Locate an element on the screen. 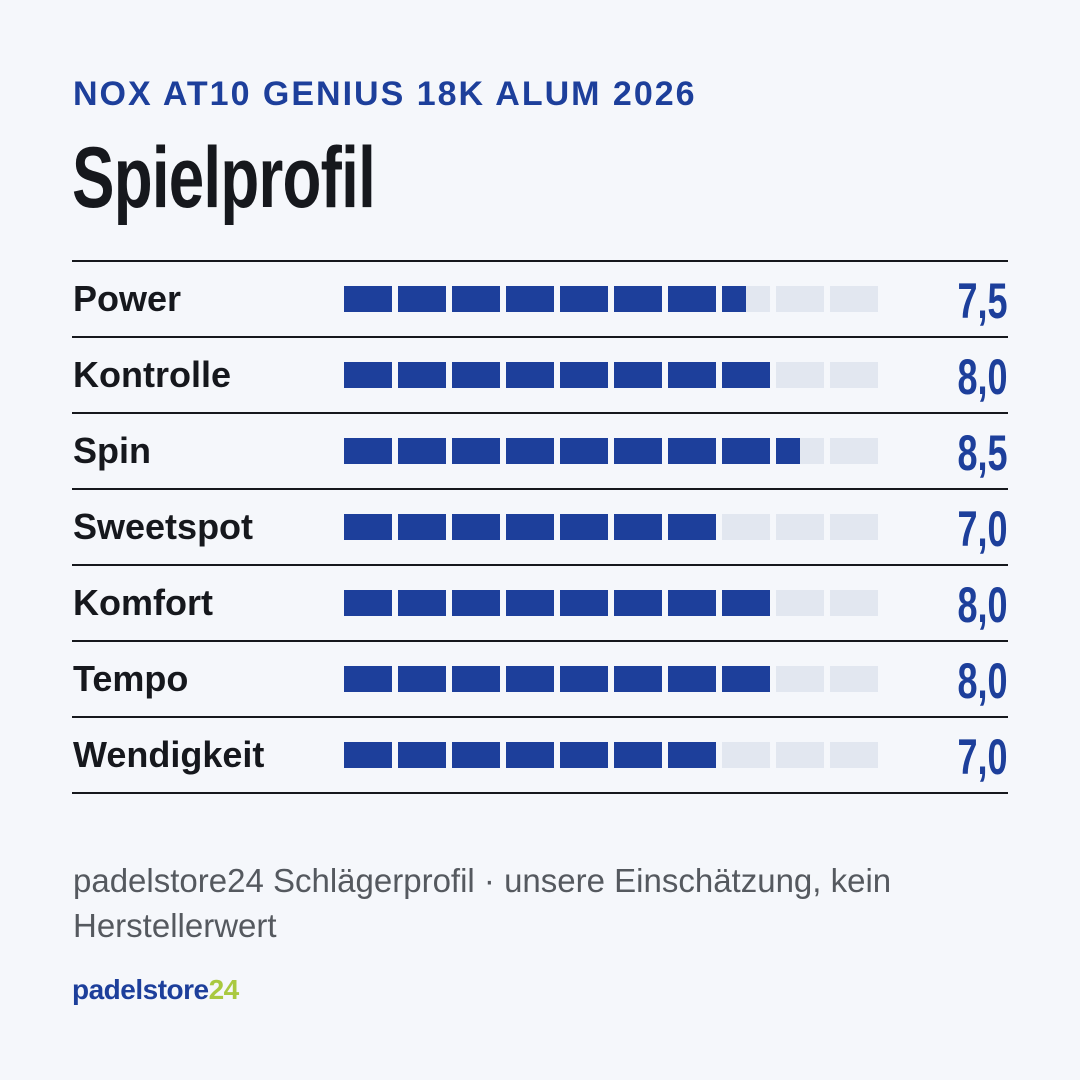 The height and width of the screenshot is (1080, 1080). logo-text: padelstore is located at coordinates (140, 989).